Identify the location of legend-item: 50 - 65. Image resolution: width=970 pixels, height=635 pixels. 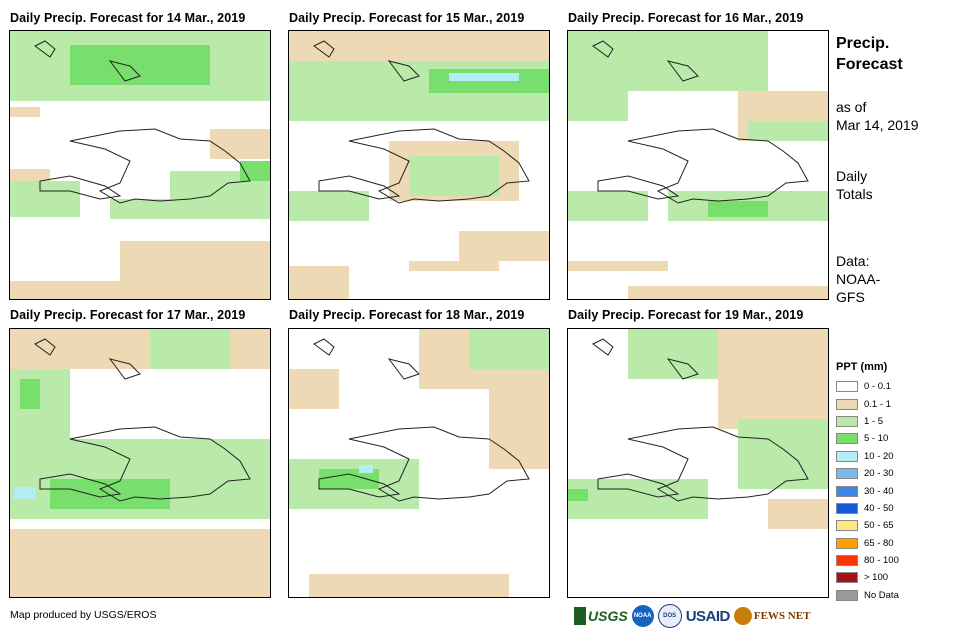
(867, 525).